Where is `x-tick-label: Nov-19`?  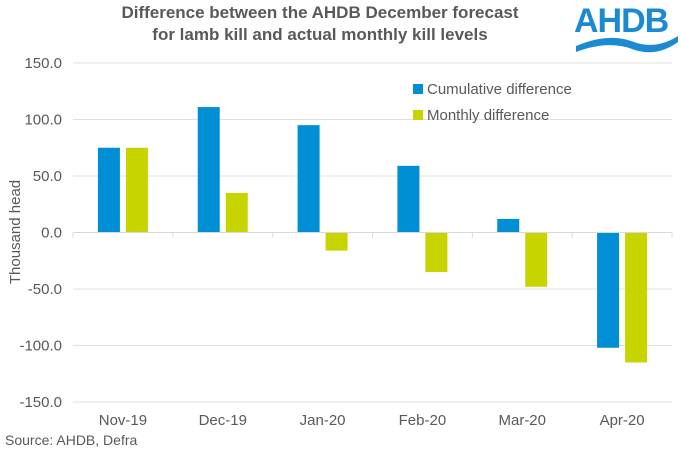
x-tick-label: Nov-19 is located at coordinates (123, 420).